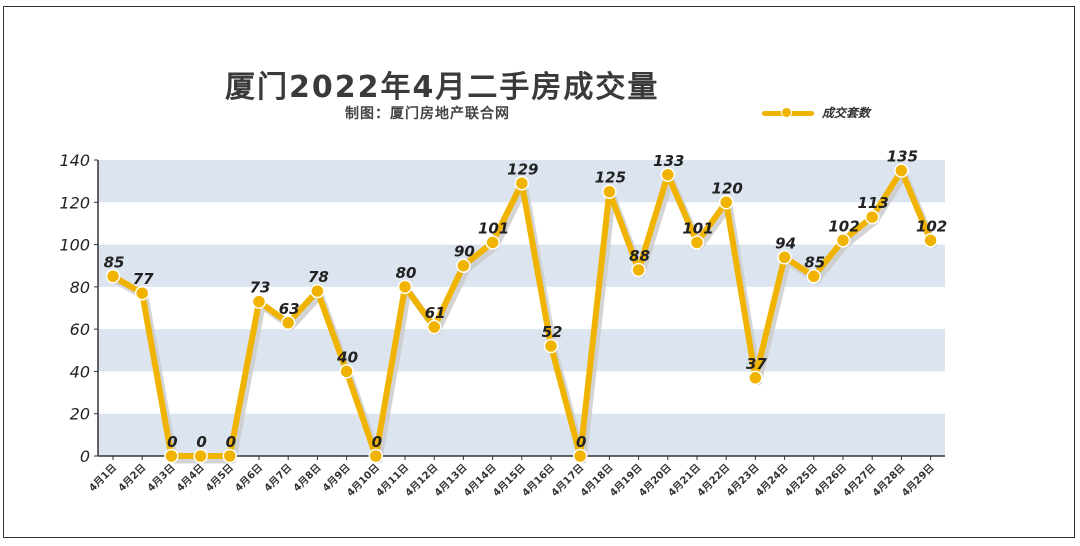 The width and height of the screenshot is (1080, 546). Describe the element at coordinates (74, 202) in the screenshot. I see `y-tick-label: 120` at that location.